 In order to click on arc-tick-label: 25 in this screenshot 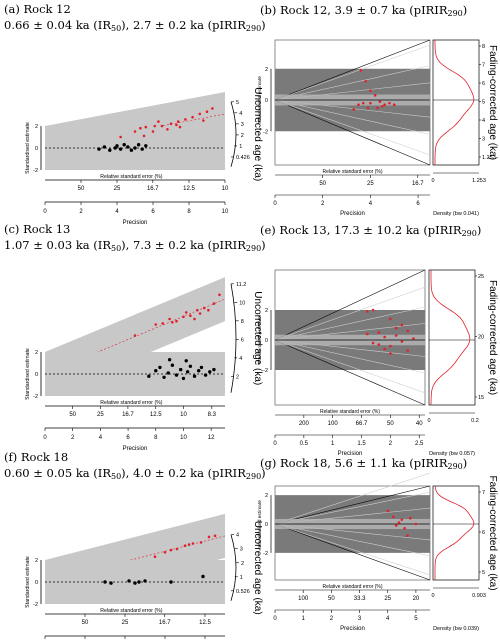, I will do `click(481, 277)`.